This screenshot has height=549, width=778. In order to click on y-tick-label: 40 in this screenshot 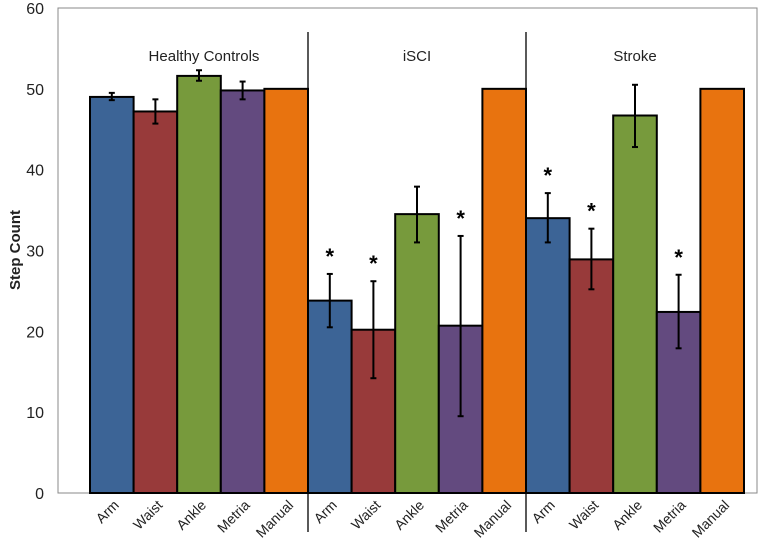, I will do `click(35, 171)`.